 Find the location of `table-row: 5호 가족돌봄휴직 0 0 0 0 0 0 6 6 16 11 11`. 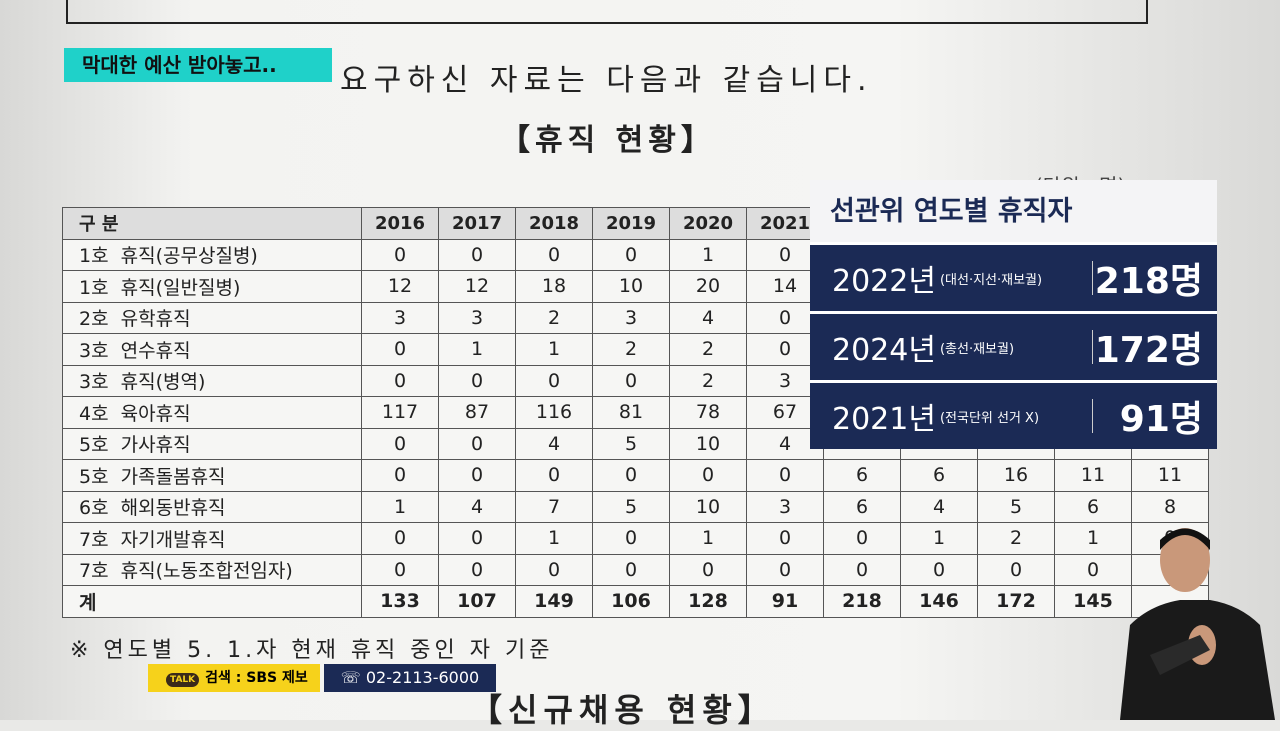

table-row: 5호 가족돌봄휴직 0 0 0 0 0 0 6 6 16 11 11 is located at coordinates (635, 475).